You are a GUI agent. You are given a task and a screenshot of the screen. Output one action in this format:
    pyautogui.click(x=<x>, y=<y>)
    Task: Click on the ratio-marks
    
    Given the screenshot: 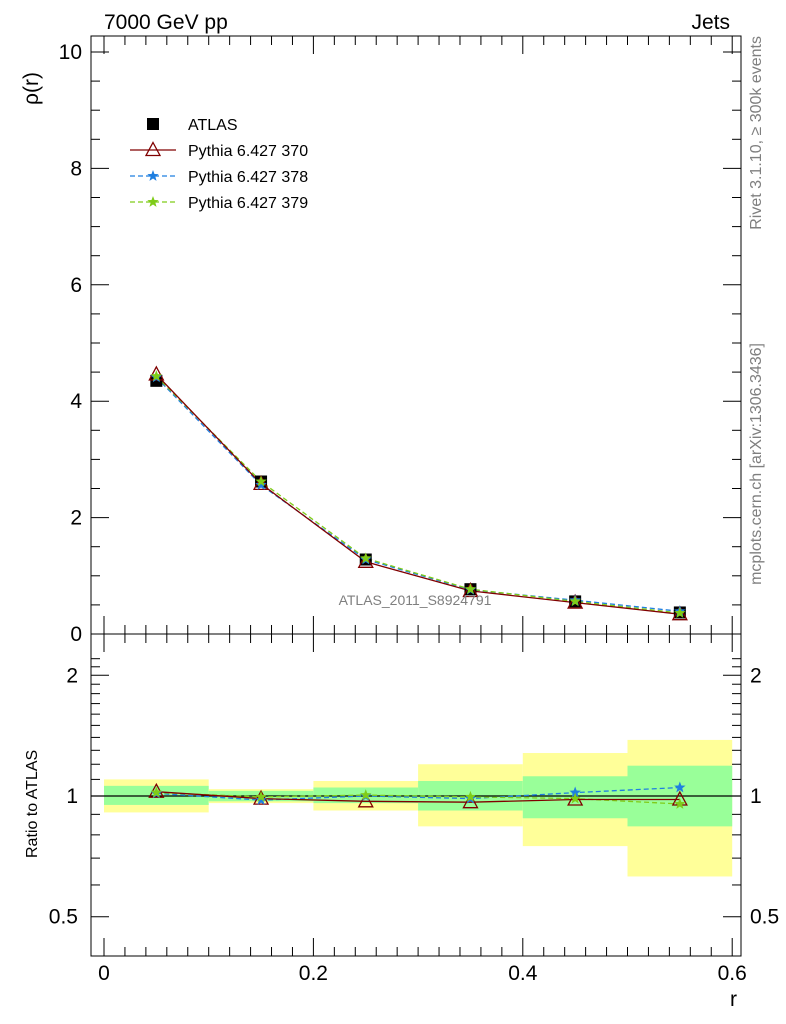 What is the action you would take?
    pyautogui.click(x=418, y=795)
    